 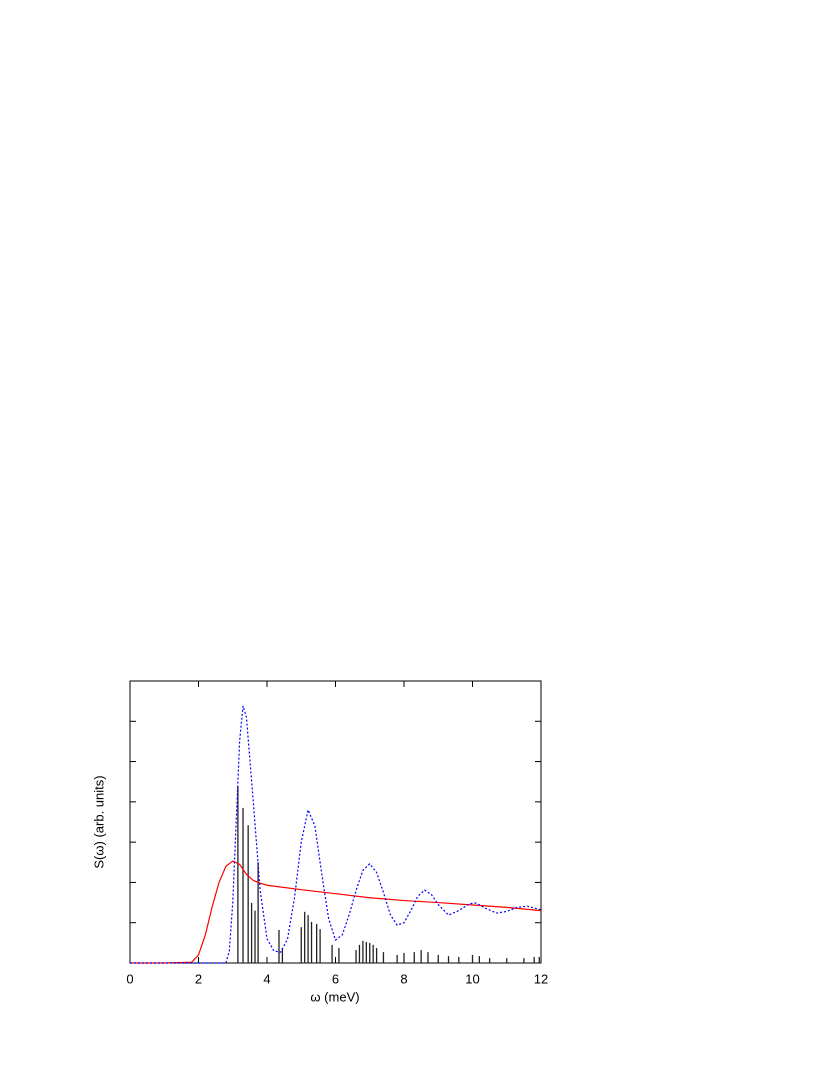 I want to click on y-axis-label: S(ω) (arb. units), so click(x=98, y=821).